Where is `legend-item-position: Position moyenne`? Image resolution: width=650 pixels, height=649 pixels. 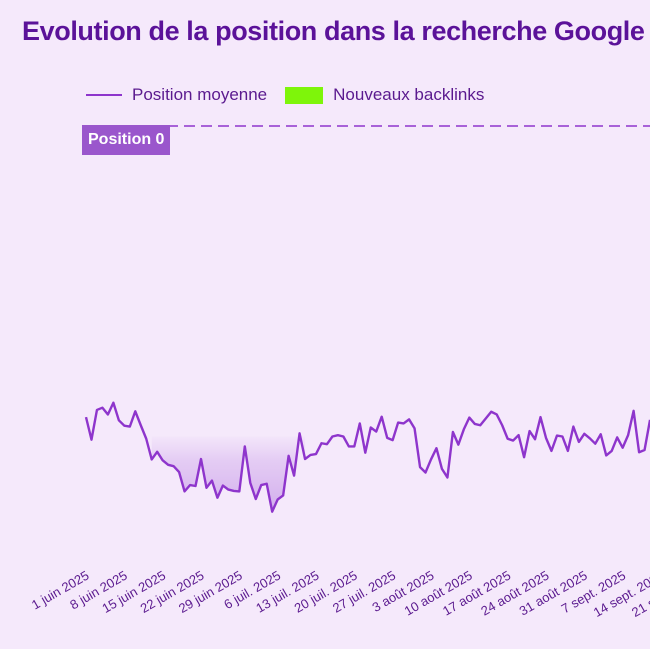
legend-item-position: Position moyenne is located at coordinates (176, 95).